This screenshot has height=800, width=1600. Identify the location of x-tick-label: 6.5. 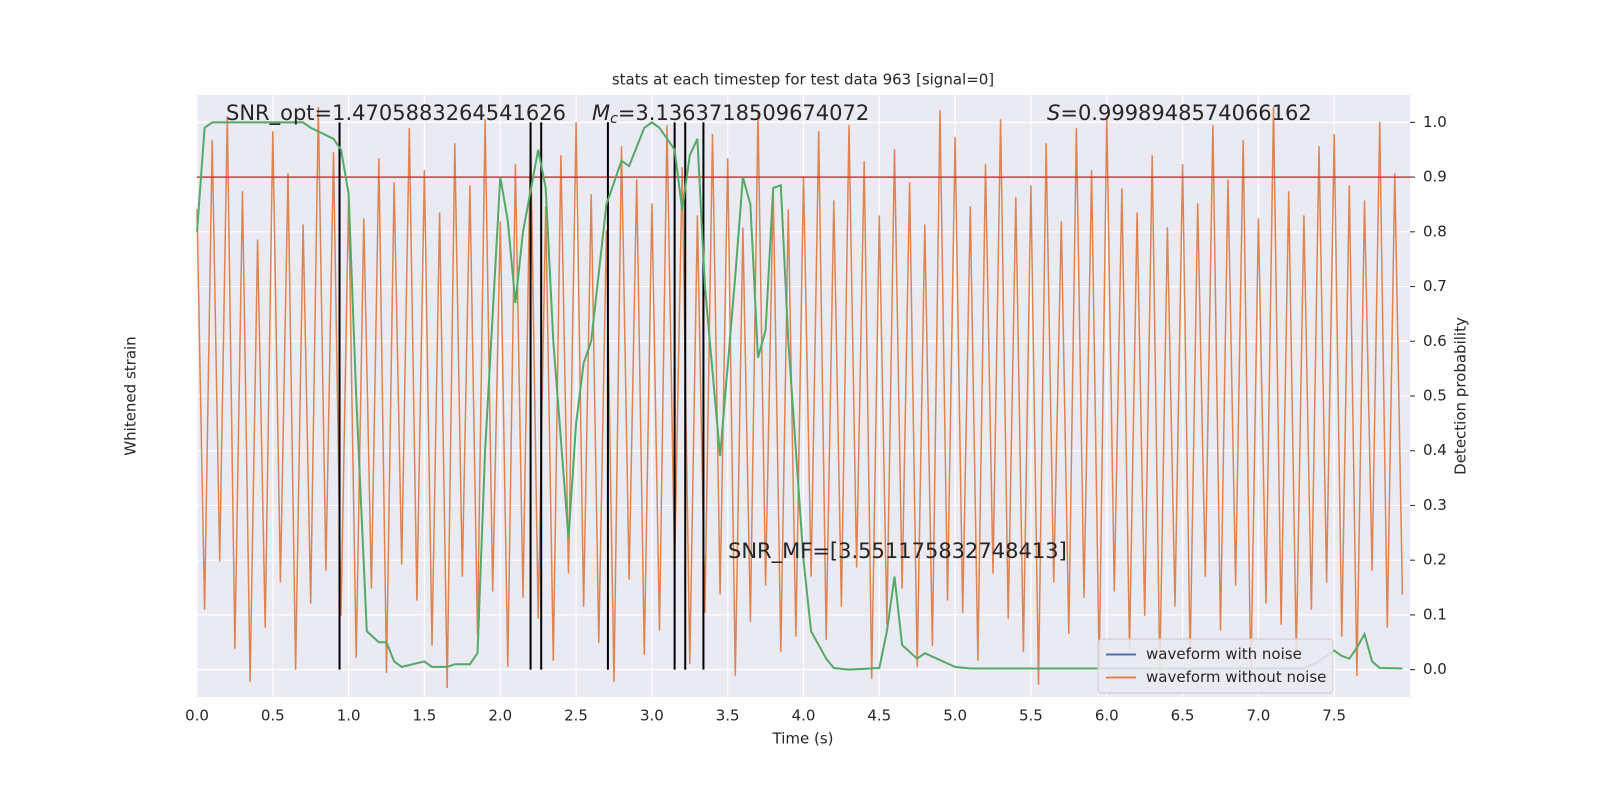
(1183, 716).